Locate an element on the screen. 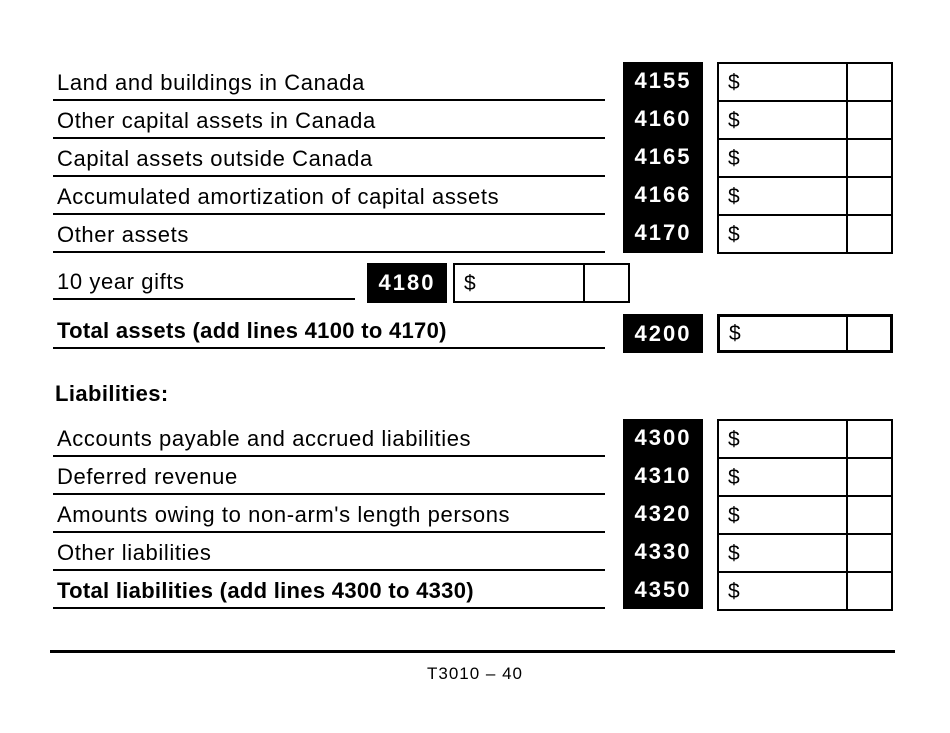 This screenshot has height=733, width=950. asset-line-code-cell: 4165 is located at coordinates (663, 157).